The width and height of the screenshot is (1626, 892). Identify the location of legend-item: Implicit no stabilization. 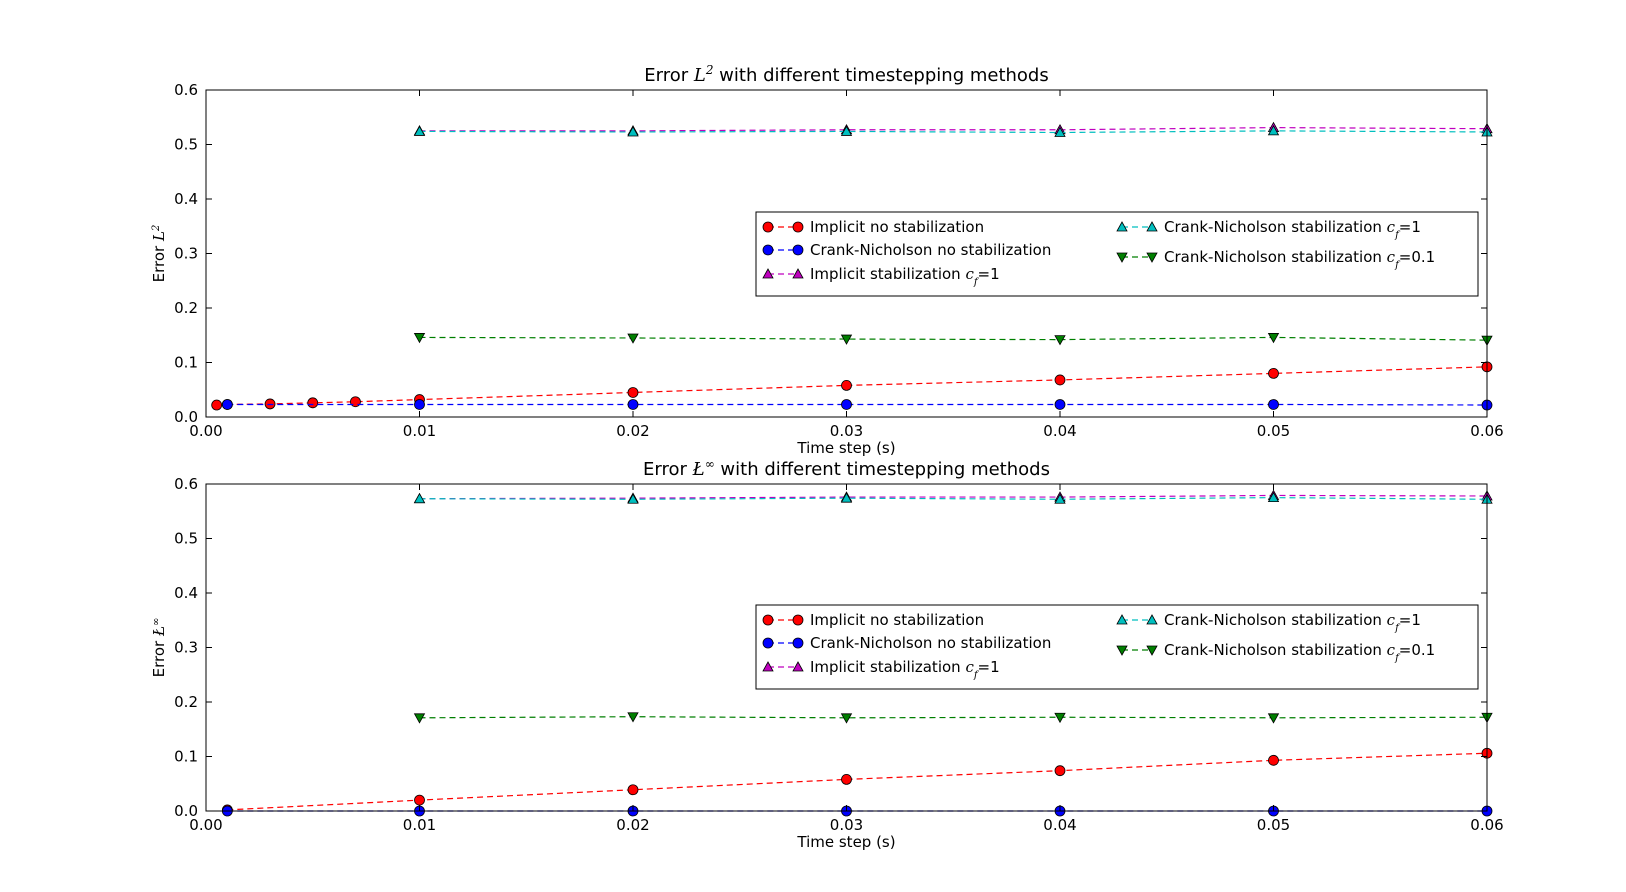
(873, 620).